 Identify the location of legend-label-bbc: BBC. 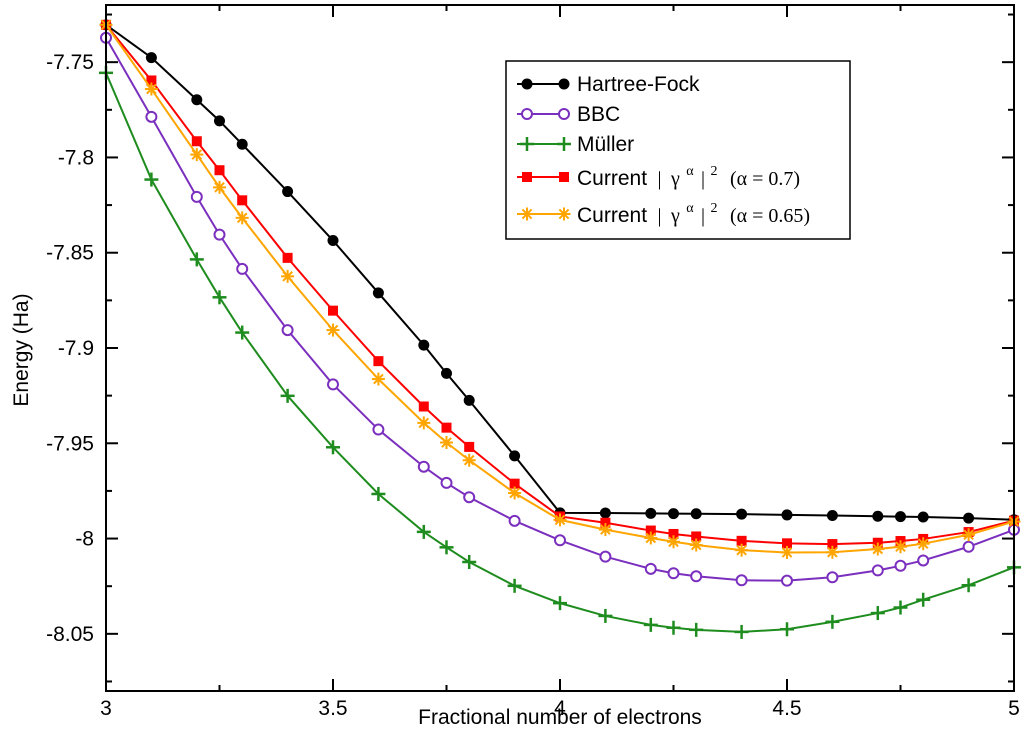
(598, 114).